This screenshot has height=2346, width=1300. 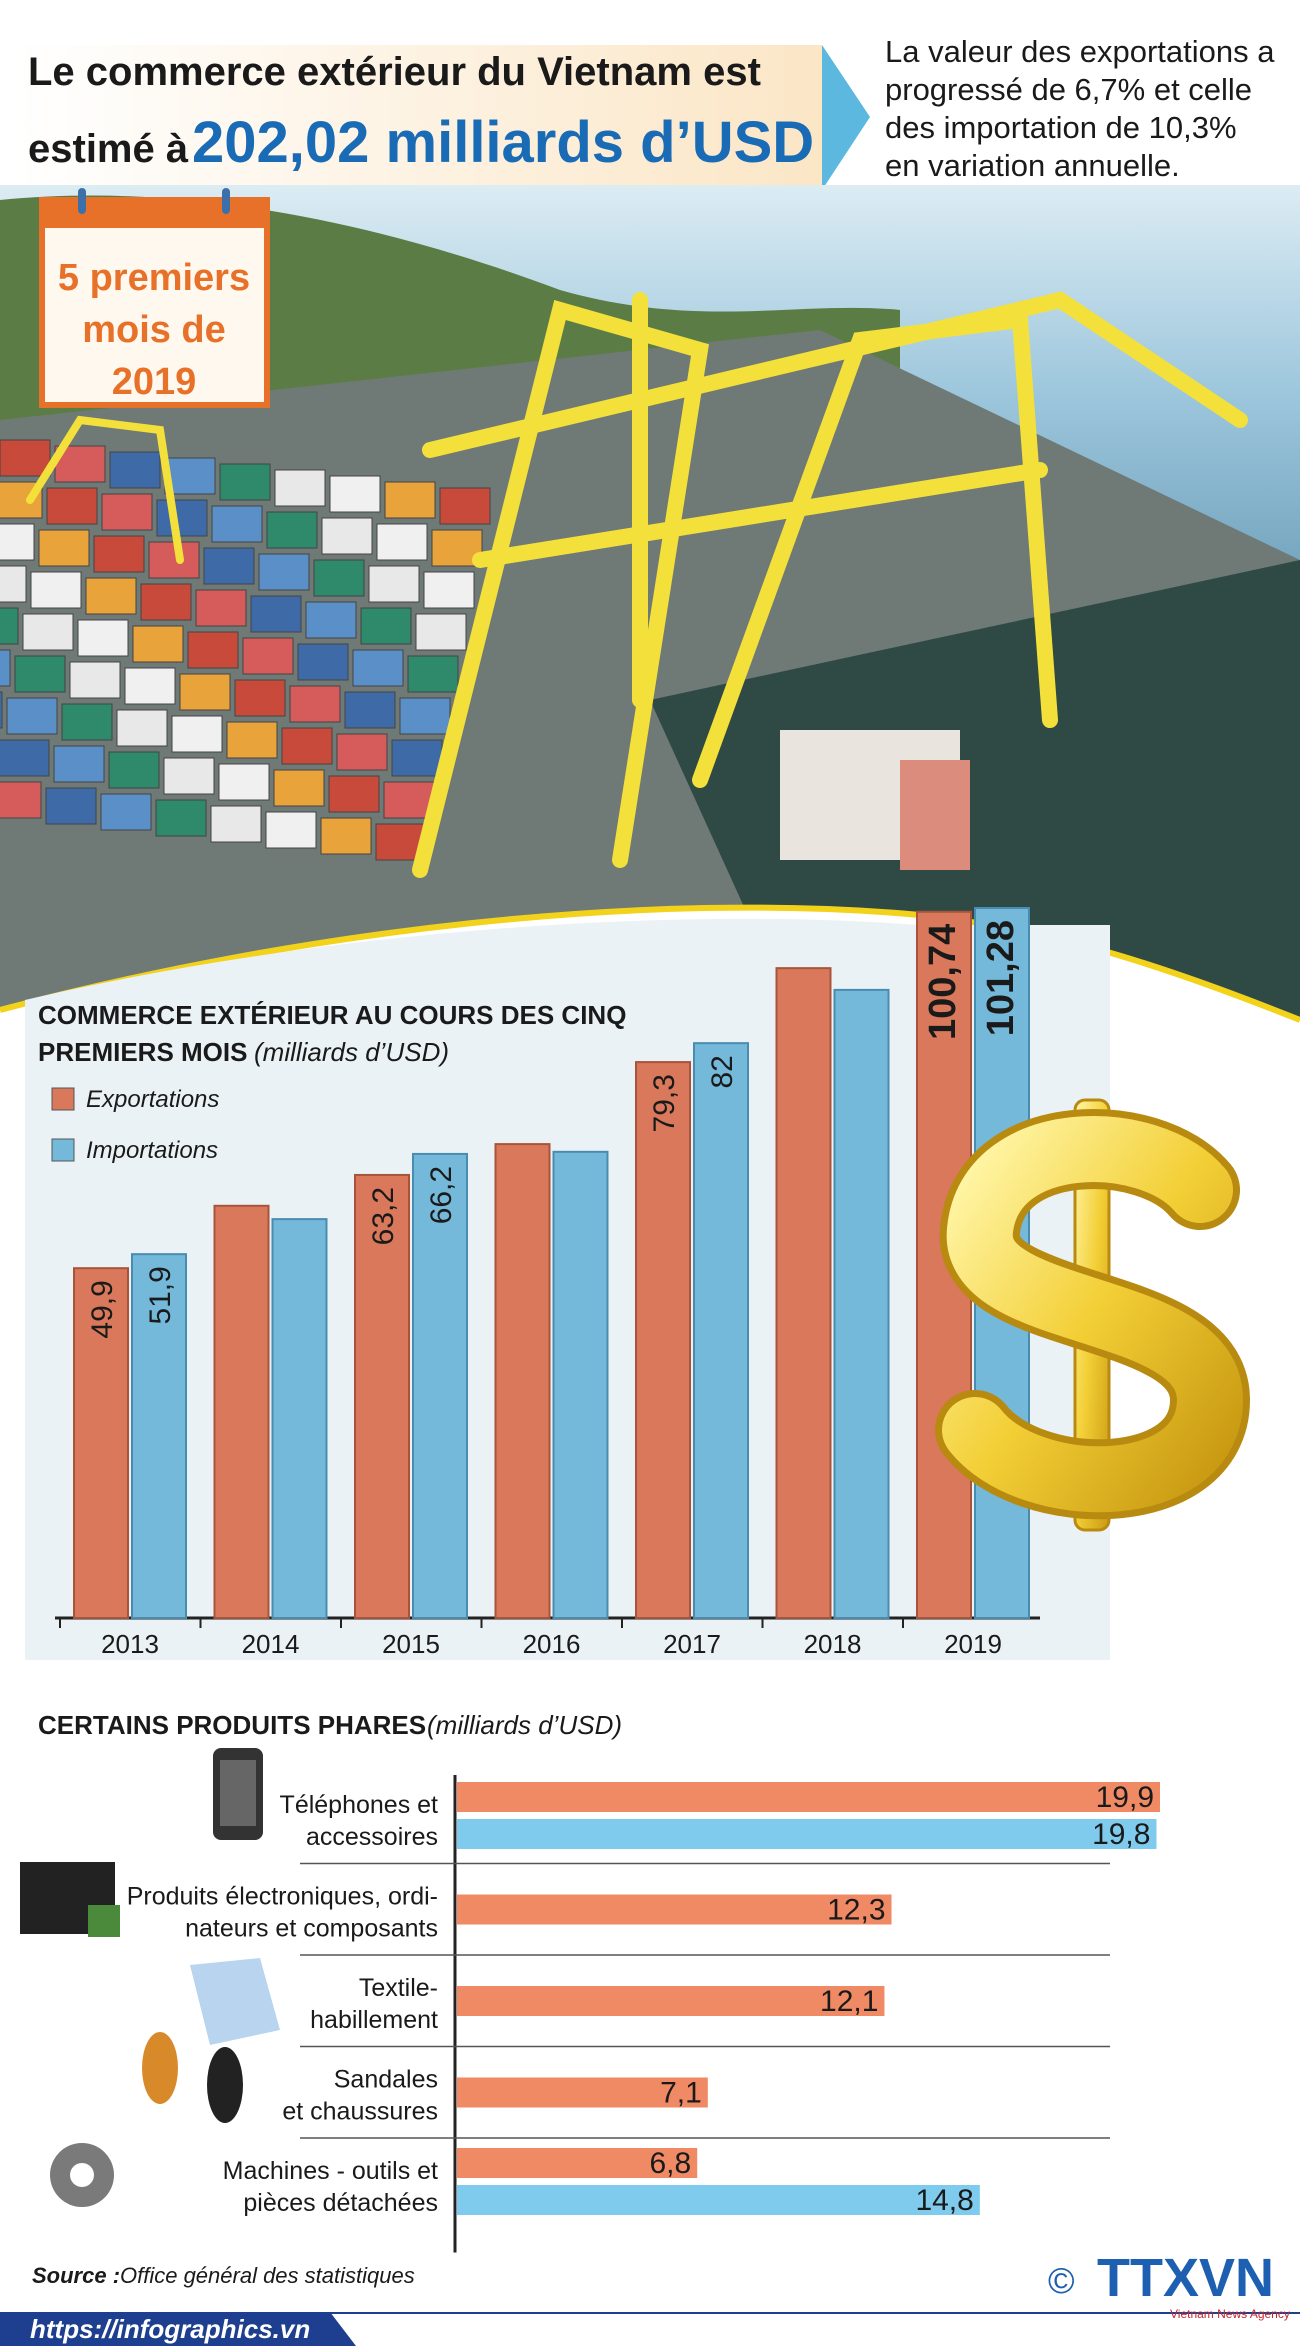 I want to click on value-label: 12,3, so click(x=856, y=1910).